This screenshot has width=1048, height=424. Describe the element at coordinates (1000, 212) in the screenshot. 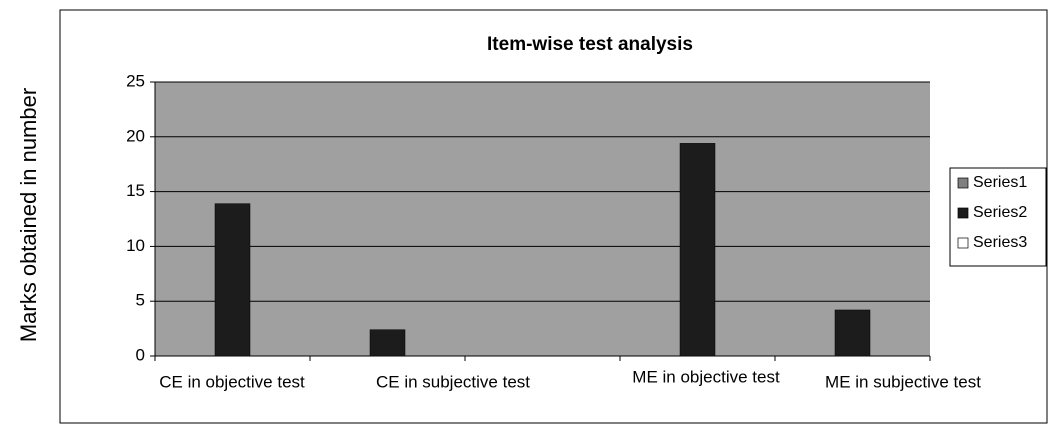

I see `legend-label: Series2` at that location.